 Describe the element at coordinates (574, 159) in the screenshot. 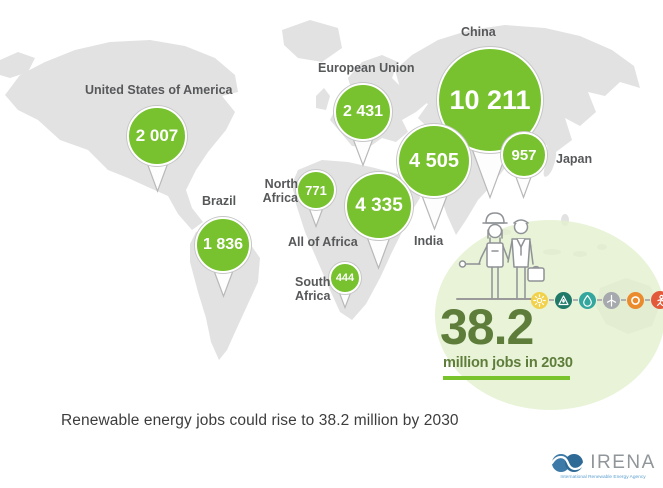

I see `label-japan: Japan` at that location.